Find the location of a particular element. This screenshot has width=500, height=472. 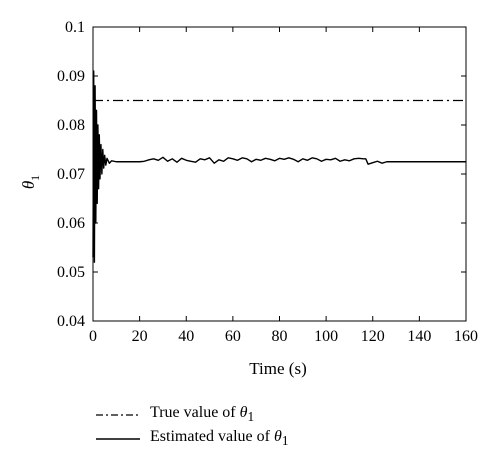

y-axis-label-symbol: θ is located at coordinates (28, 185).